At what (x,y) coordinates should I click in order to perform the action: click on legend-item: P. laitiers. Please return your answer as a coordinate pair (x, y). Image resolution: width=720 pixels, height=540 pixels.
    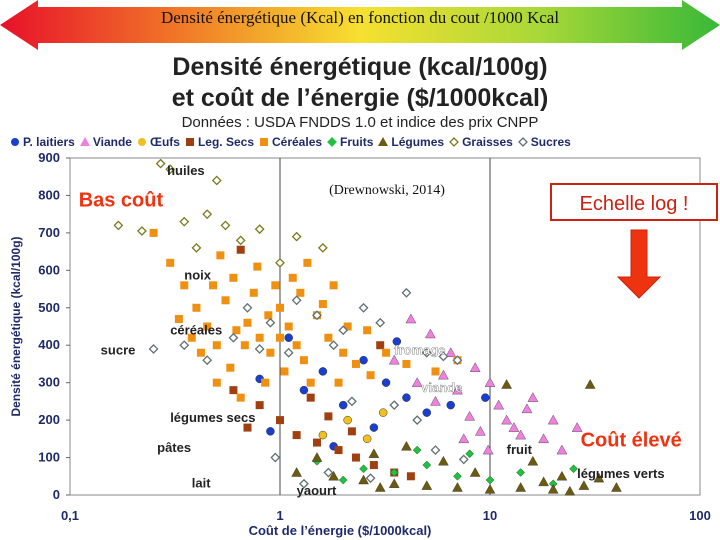
    Looking at the image, I should click on (42, 142).